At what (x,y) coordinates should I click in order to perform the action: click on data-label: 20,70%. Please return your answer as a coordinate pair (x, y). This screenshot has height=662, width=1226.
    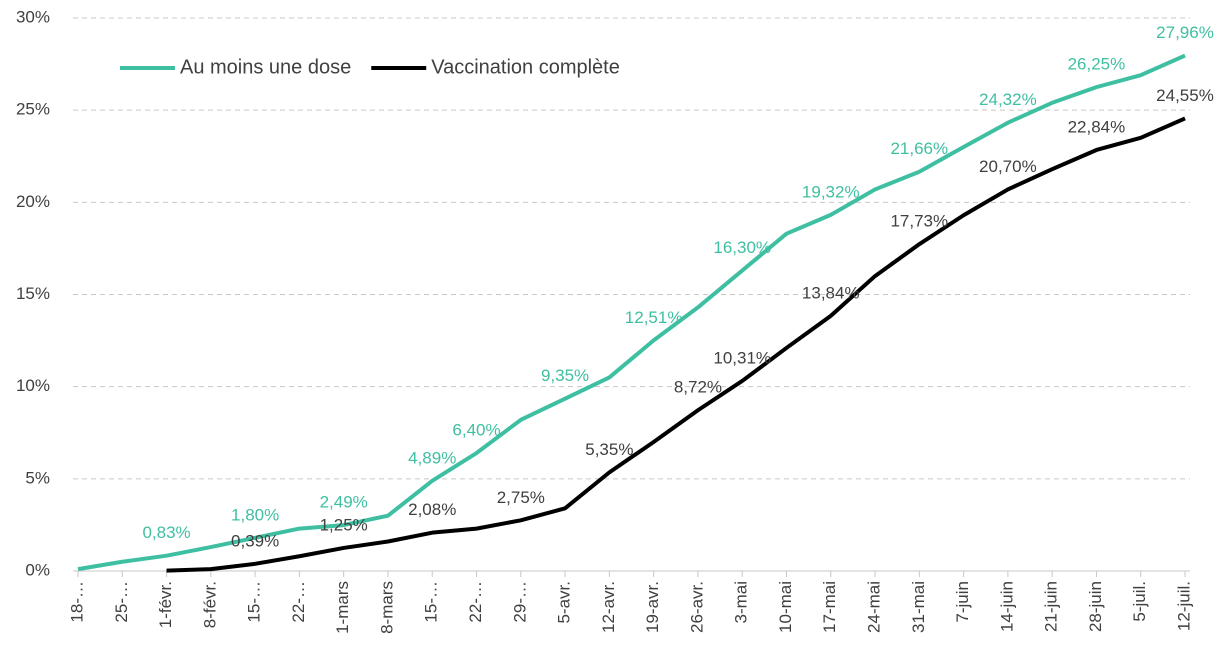
    Looking at the image, I should click on (1008, 166).